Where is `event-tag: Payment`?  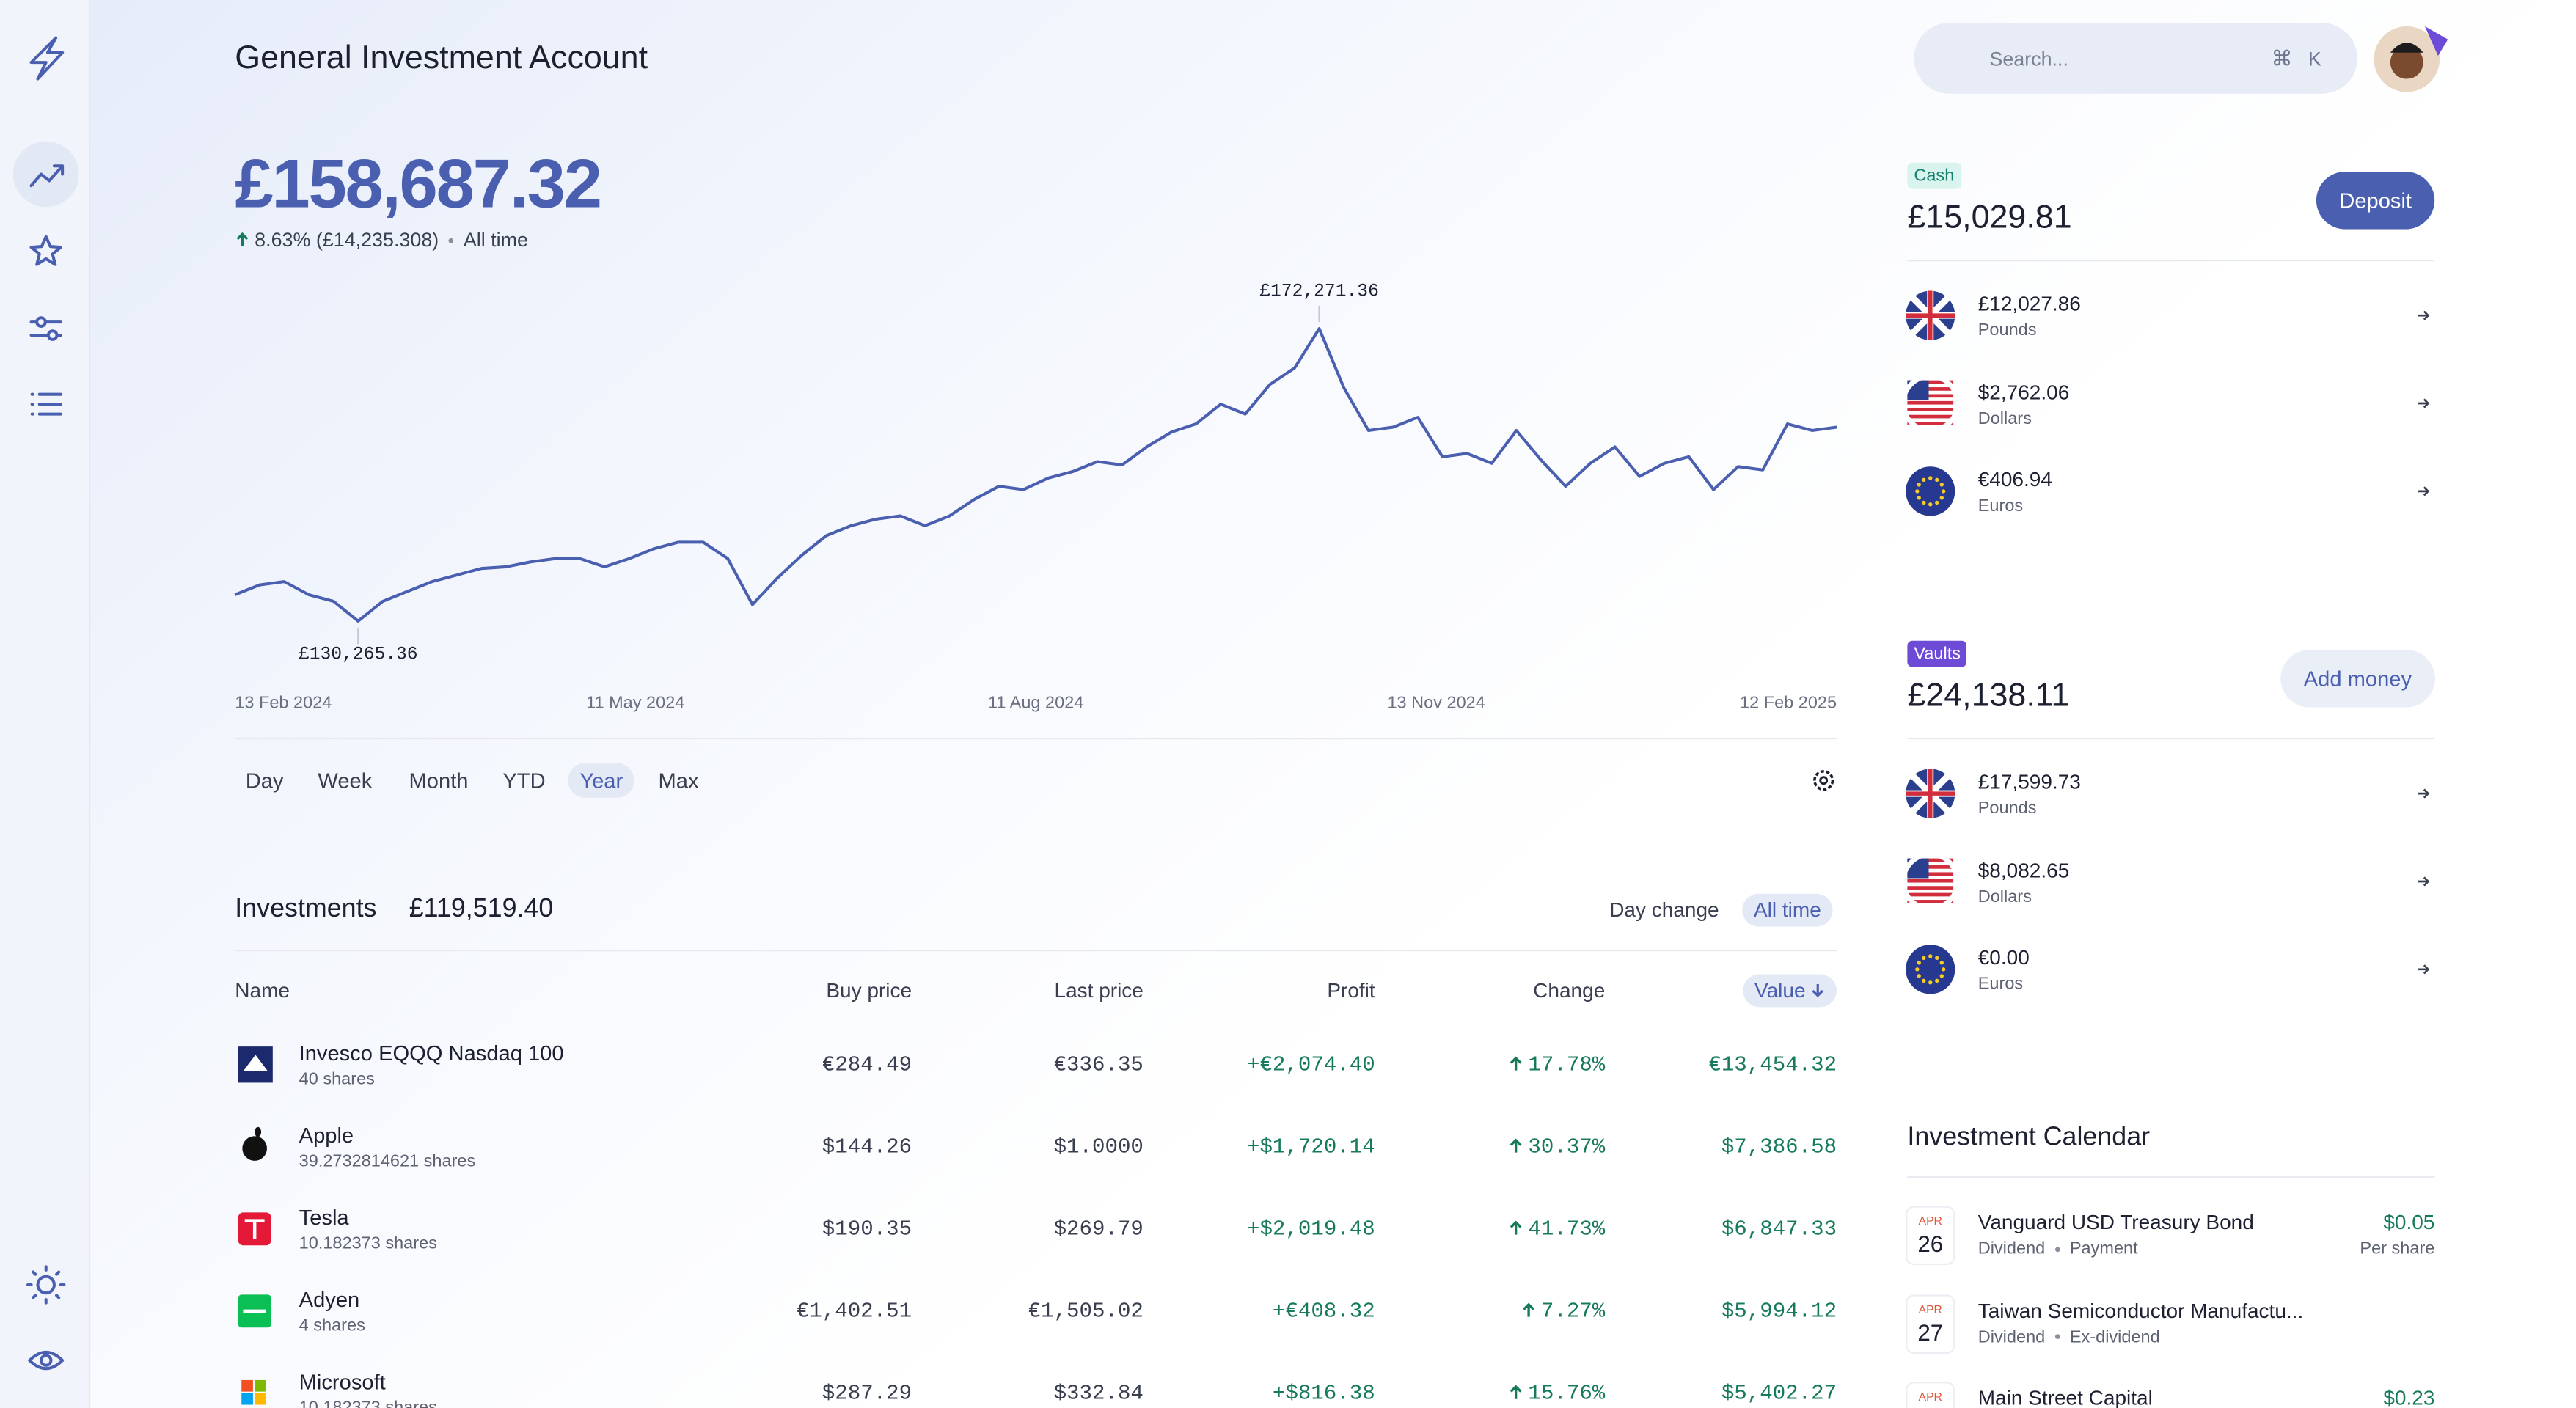
event-tag: Payment is located at coordinates (2104, 1249).